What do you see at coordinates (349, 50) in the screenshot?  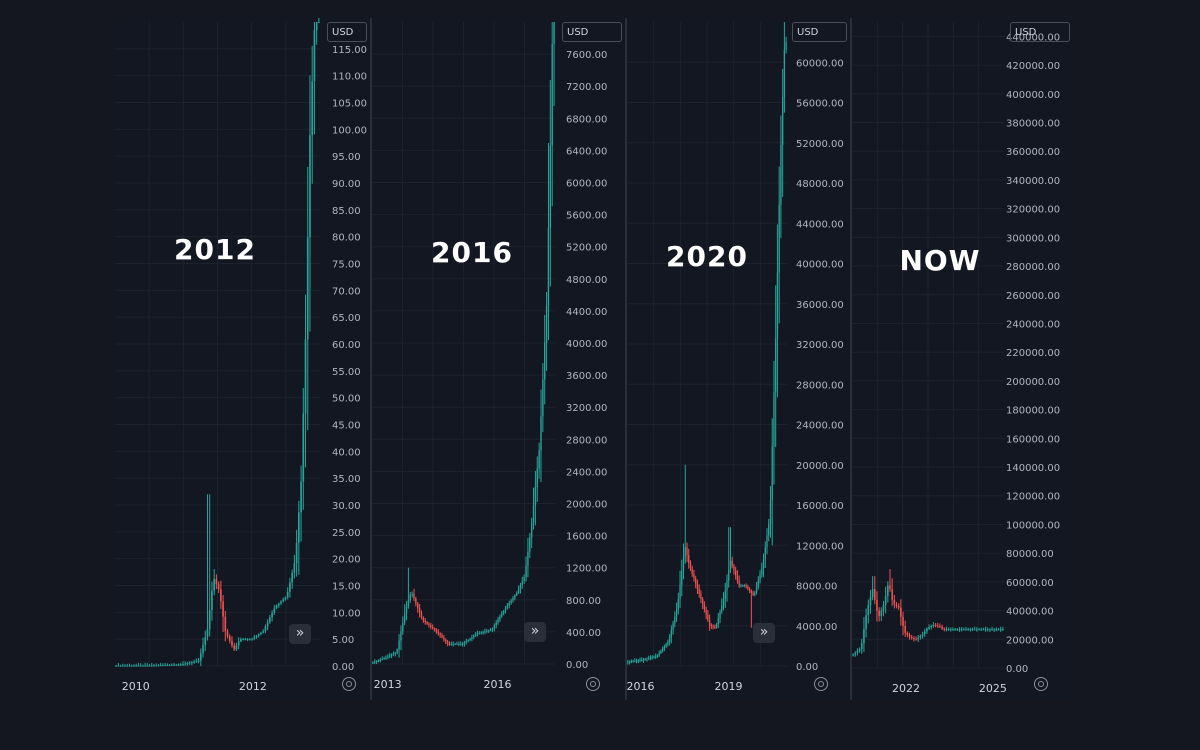 I see `y-tick-label: 115.00` at bounding box center [349, 50].